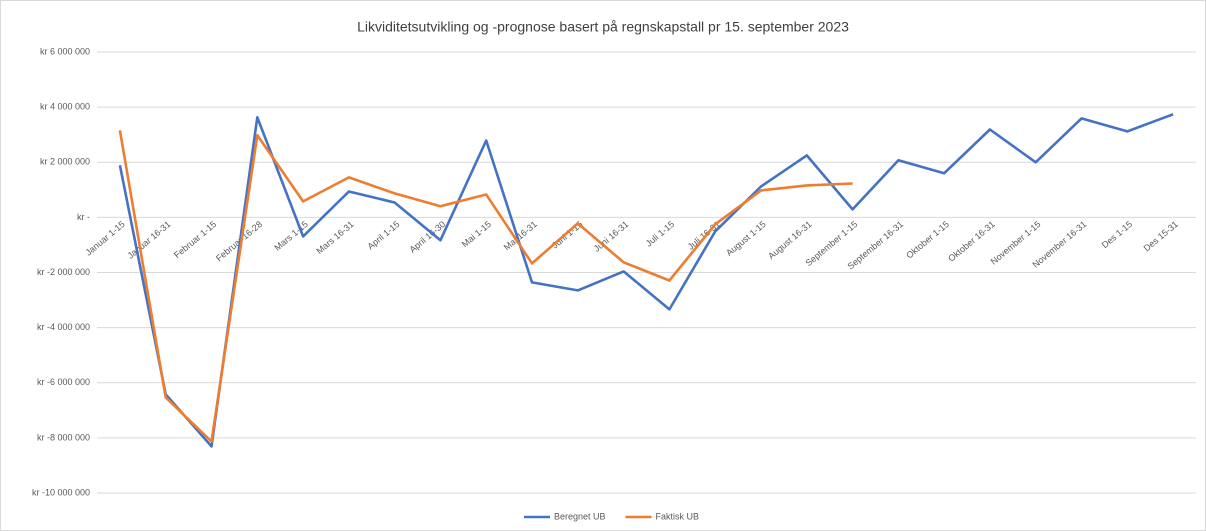  Describe the element at coordinates (61, 492) in the screenshot. I see `y-tick-label: kr -10 000 000` at that location.